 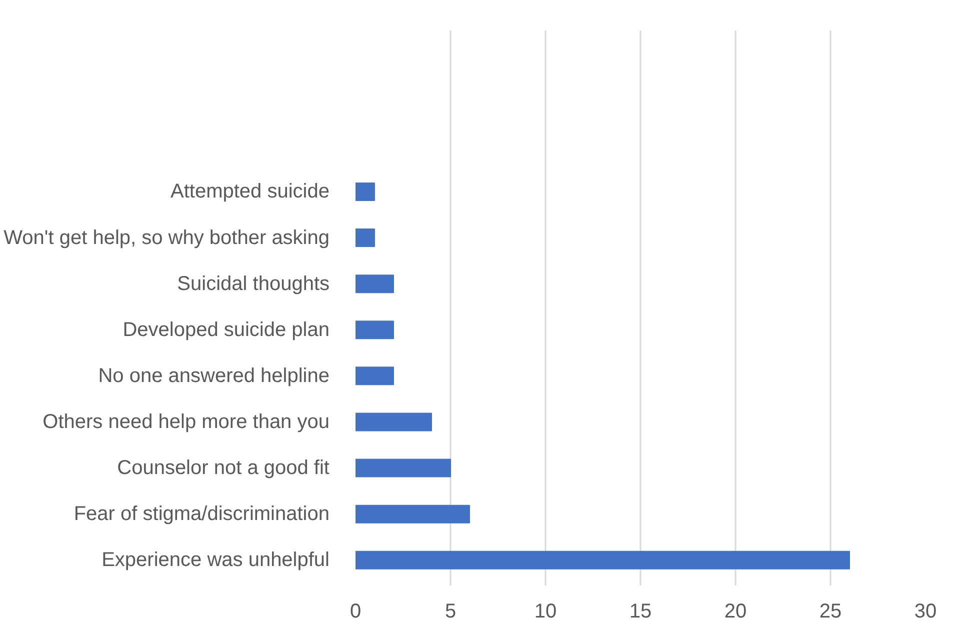 What do you see at coordinates (167, 237) in the screenshot?
I see `y-tick-label: Won't get help, so why bother asking` at bounding box center [167, 237].